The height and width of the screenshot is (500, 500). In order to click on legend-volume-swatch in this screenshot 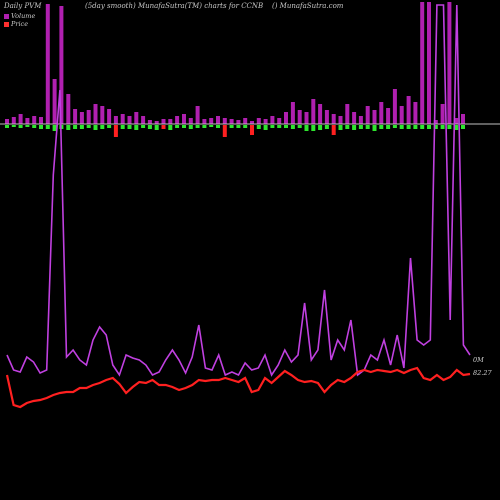, I will do `click(6, 16)`.